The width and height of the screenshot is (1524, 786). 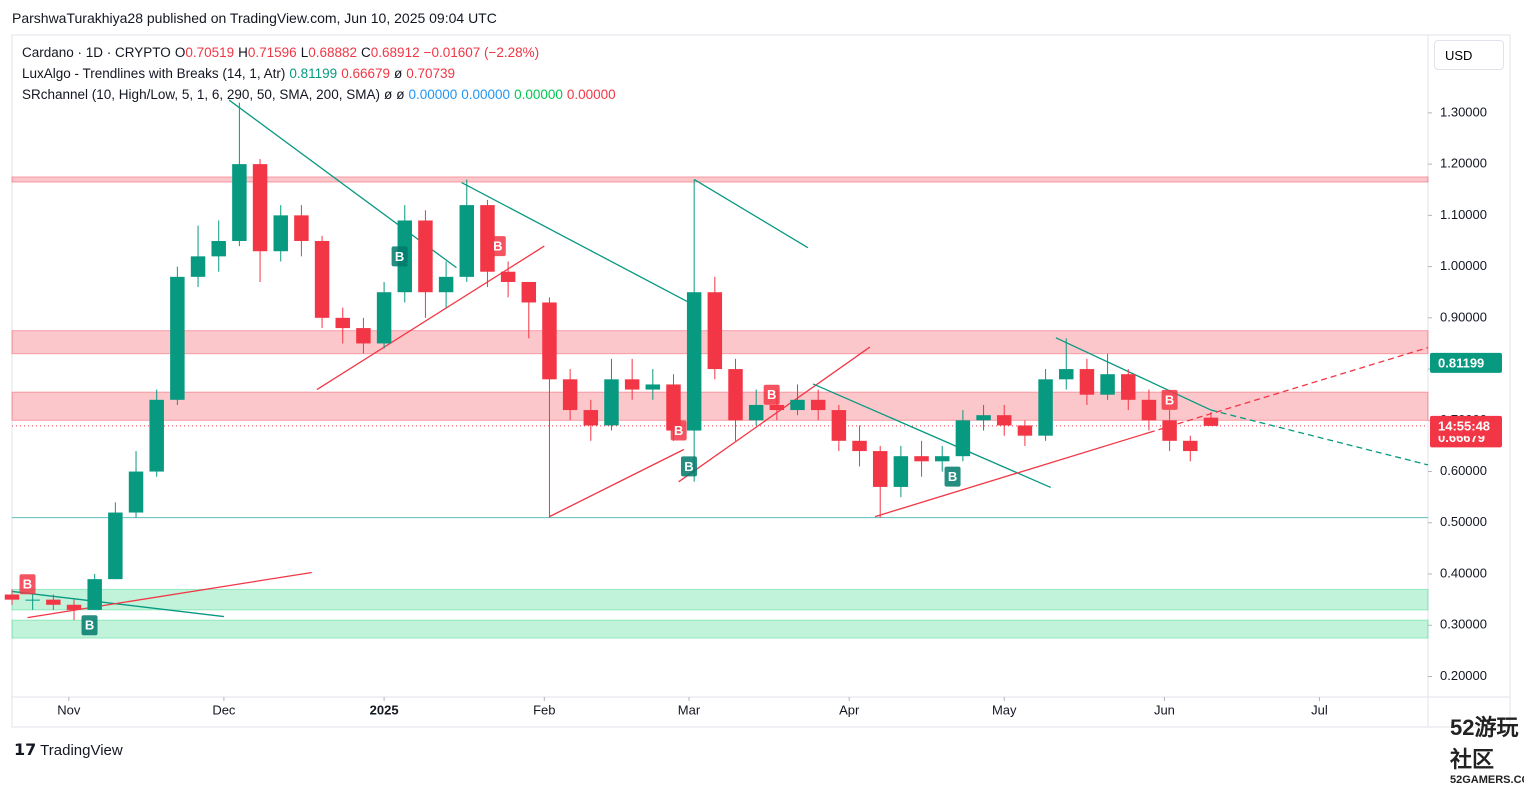 I want to click on price-tag, so click(x=1466, y=437).